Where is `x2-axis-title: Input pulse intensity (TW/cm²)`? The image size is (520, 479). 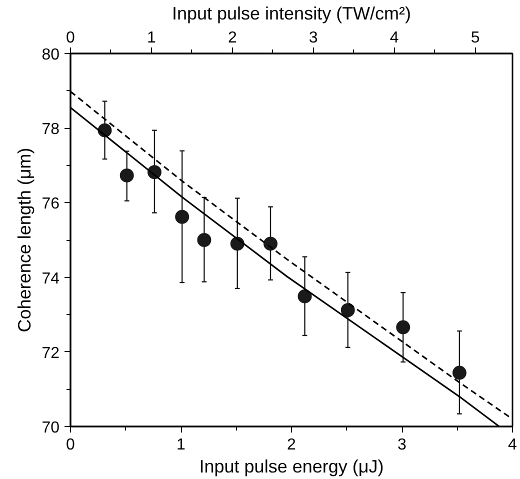 x2-axis-title: Input pulse intensity (TW/cm²) is located at coordinates (292, 14).